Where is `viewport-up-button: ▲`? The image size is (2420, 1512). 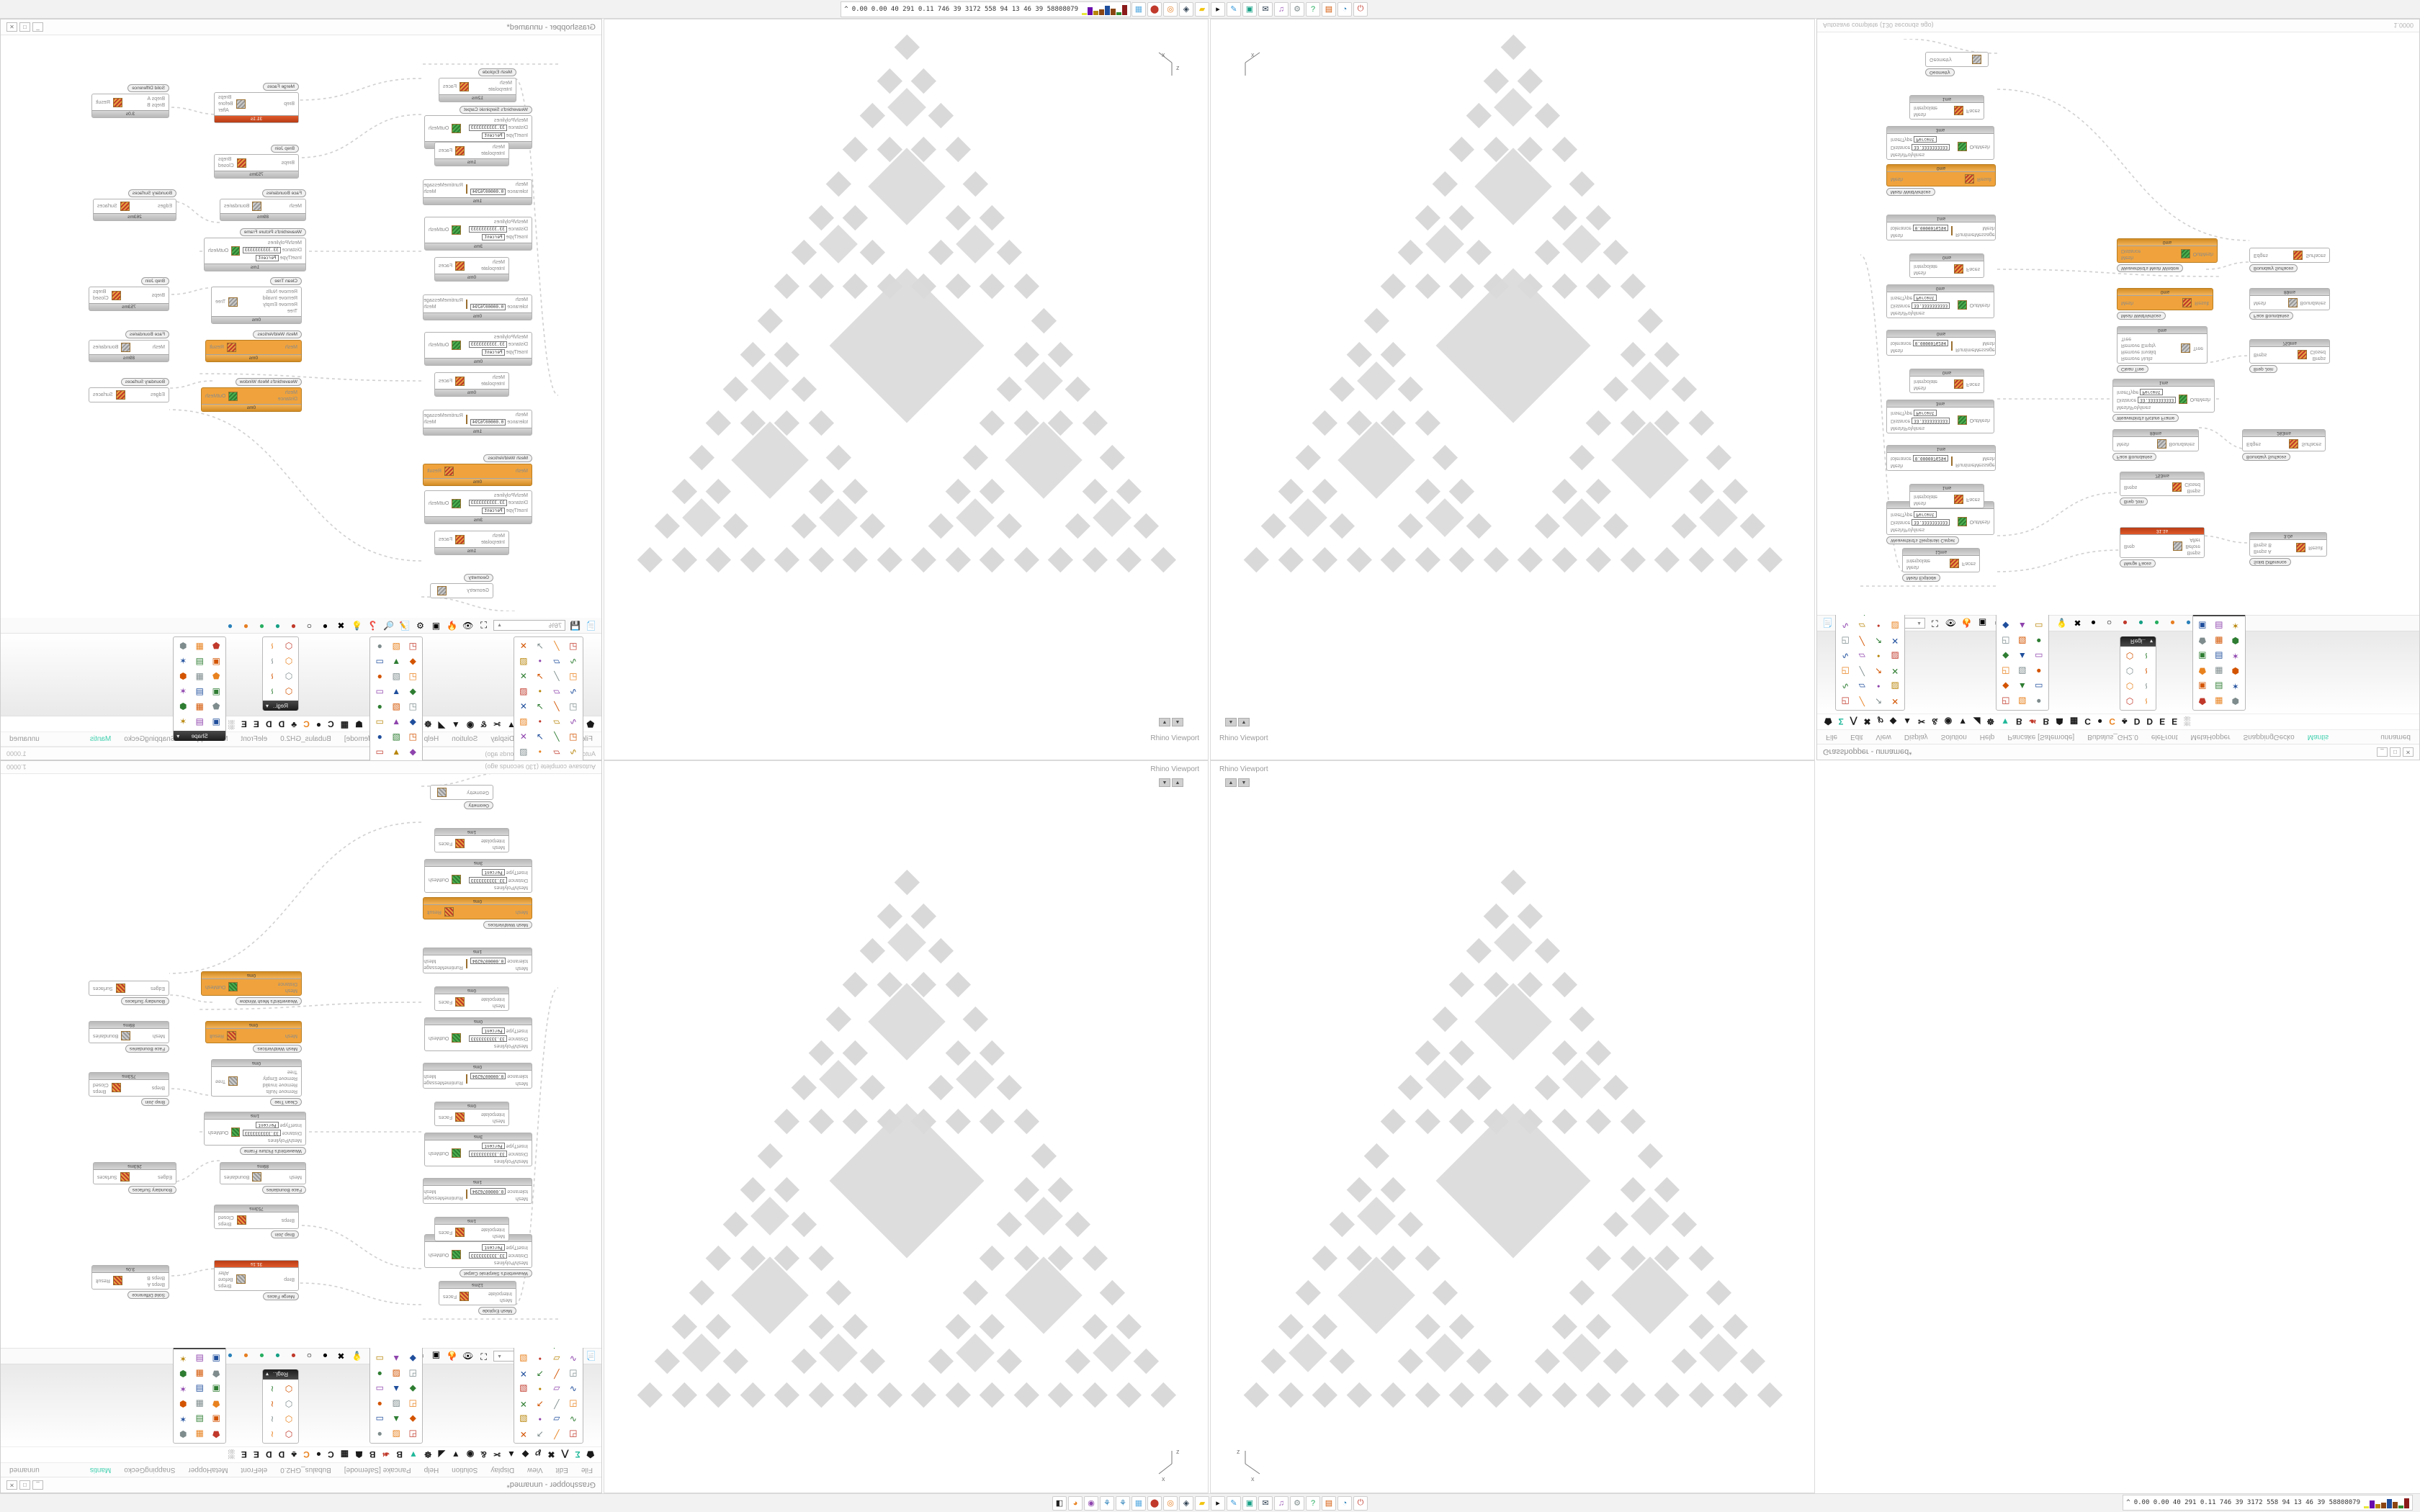 viewport-up-button: ▲ is located at coordinates (1244, 722).